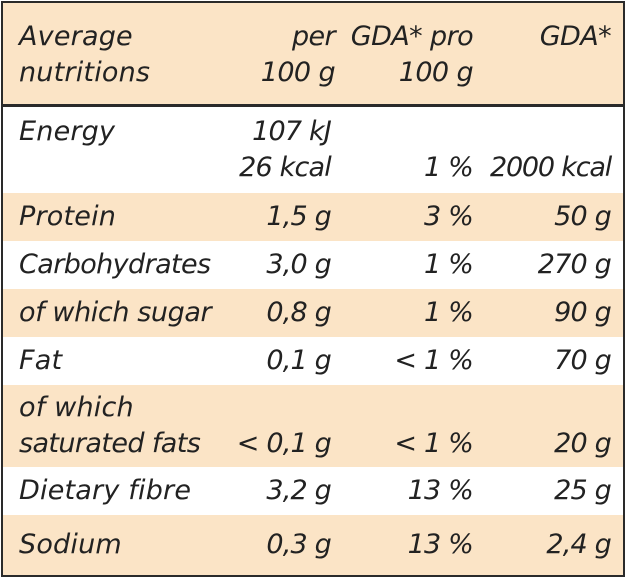 Image resolution: width=628 pixels, height=581 pixels. Describe the element at coordinates (298, 72) in the screenshot. I see `header-per-line2: 100 g` at that location.